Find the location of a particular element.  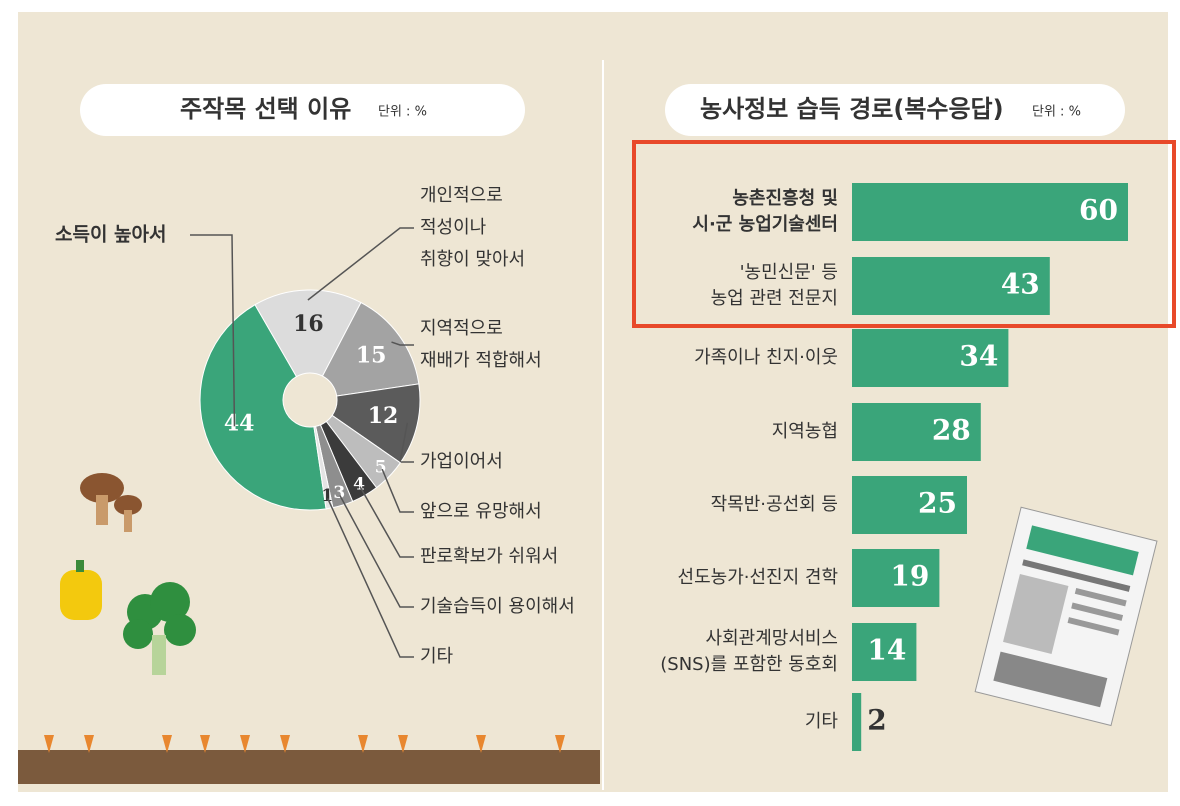

newspaper is located at coordinates (1066, 616).